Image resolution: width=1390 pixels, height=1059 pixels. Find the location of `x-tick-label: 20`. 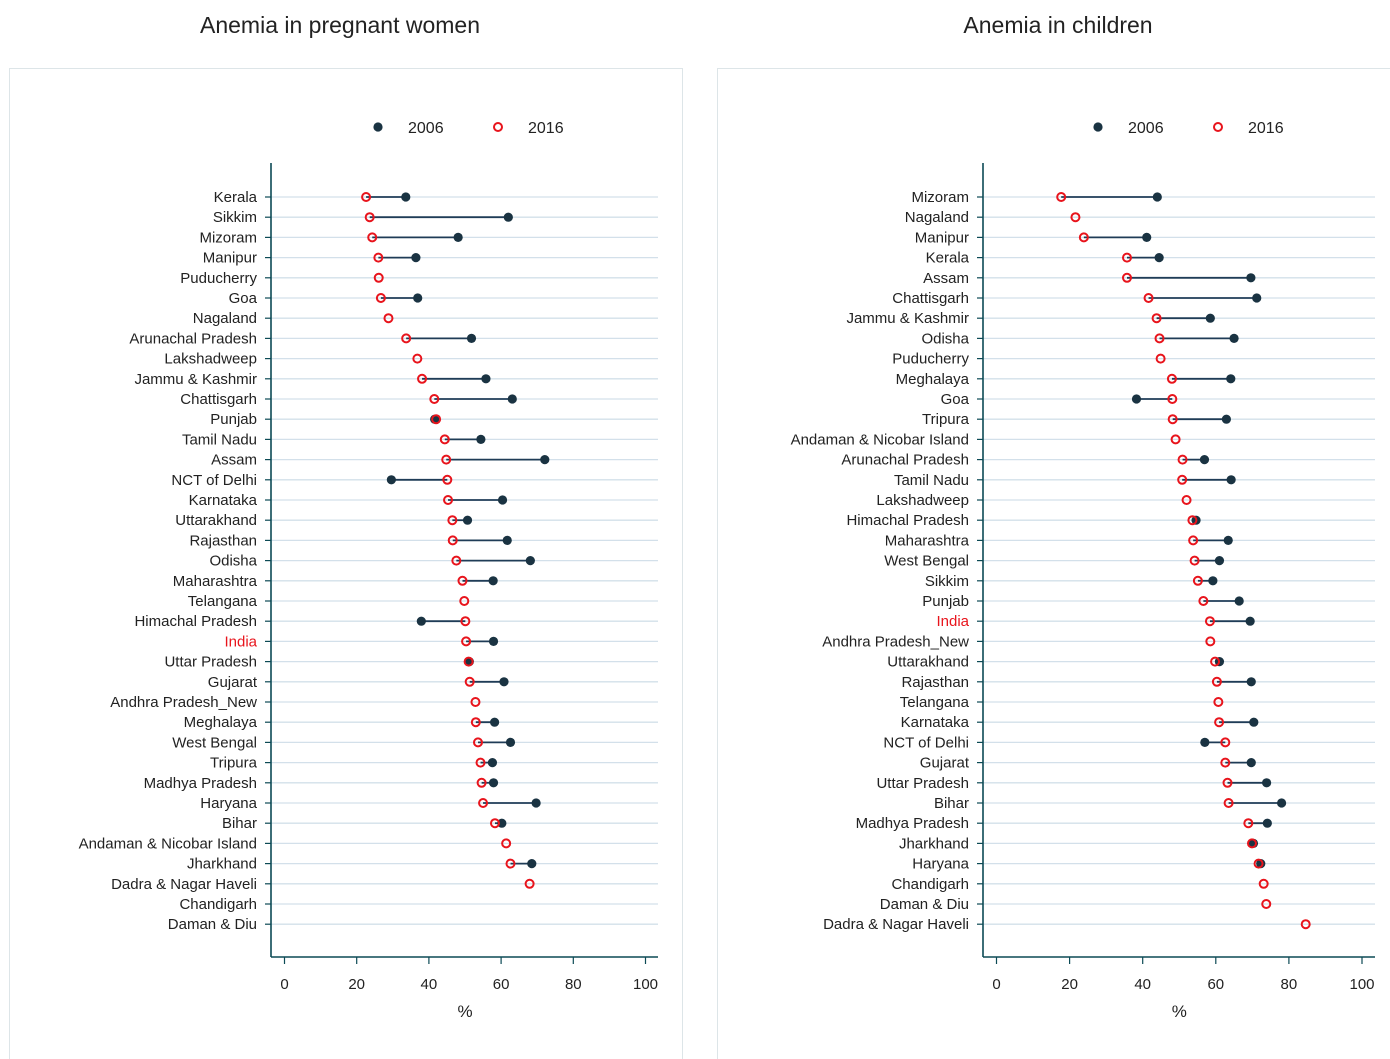

x-tick-label: 20 is located at coordinates (1069, 984).